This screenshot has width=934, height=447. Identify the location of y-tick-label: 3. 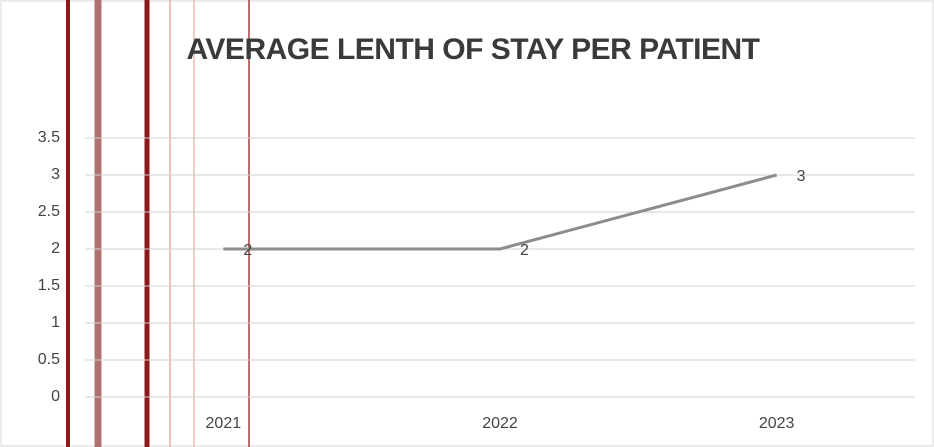
(55, 174).